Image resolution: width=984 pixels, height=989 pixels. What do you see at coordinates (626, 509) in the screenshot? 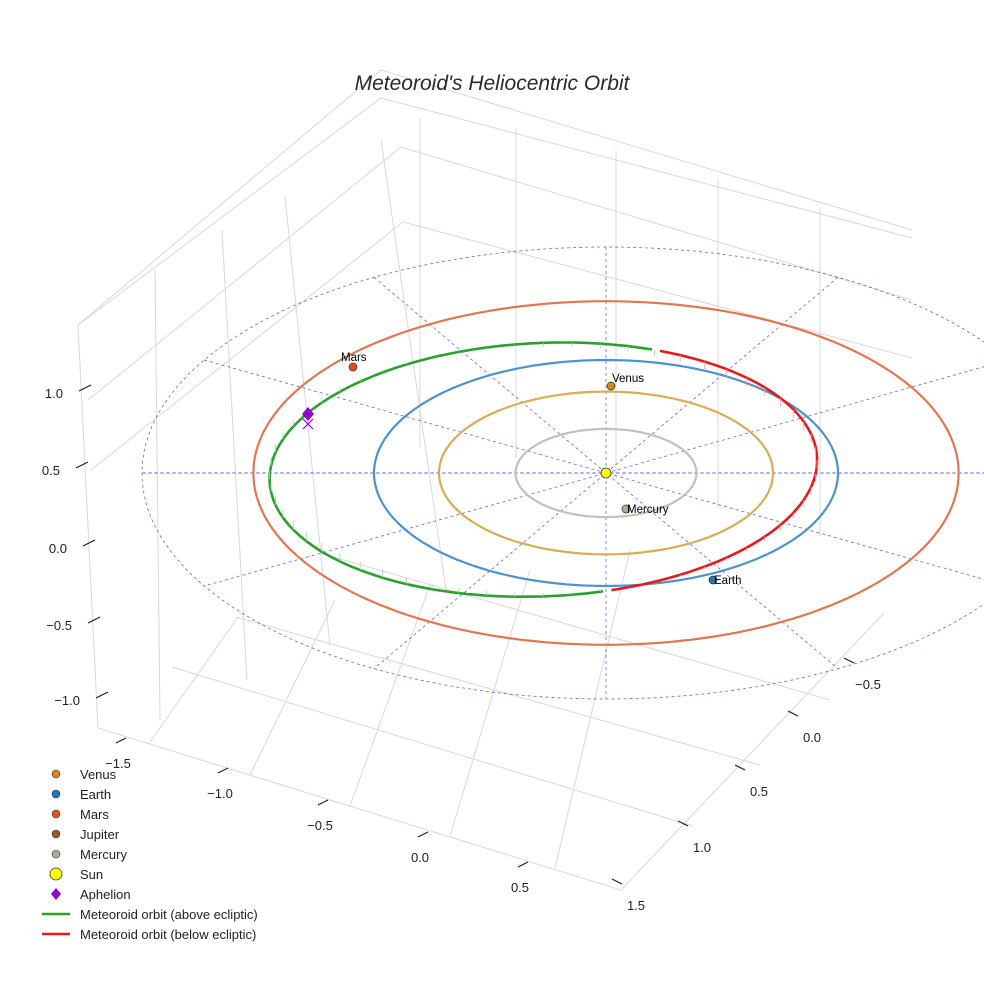
I see `planet-marker-mercury` at bounding box center [626, 509].